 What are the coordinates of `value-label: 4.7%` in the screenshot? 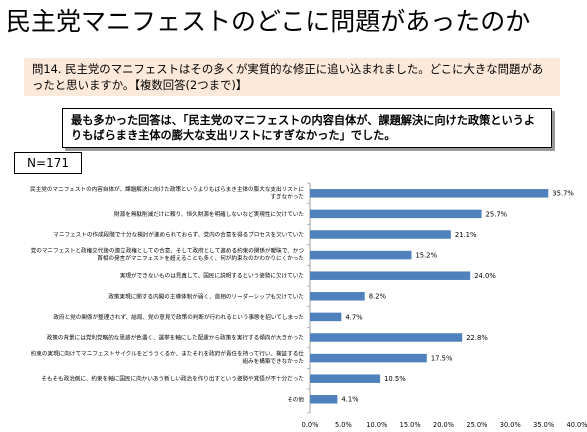 It's located at (354, 317).